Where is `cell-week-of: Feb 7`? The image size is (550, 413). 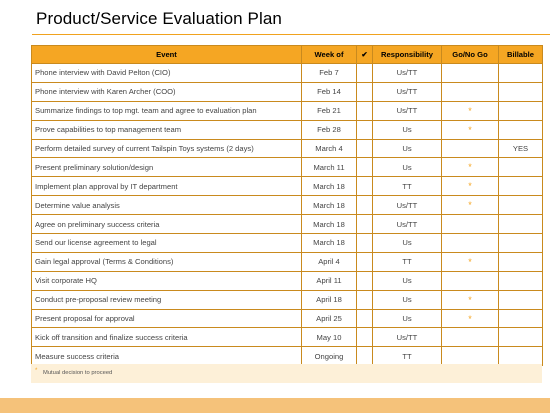
cell-week-of: Feb 7 is located at coordinates (329, 73).